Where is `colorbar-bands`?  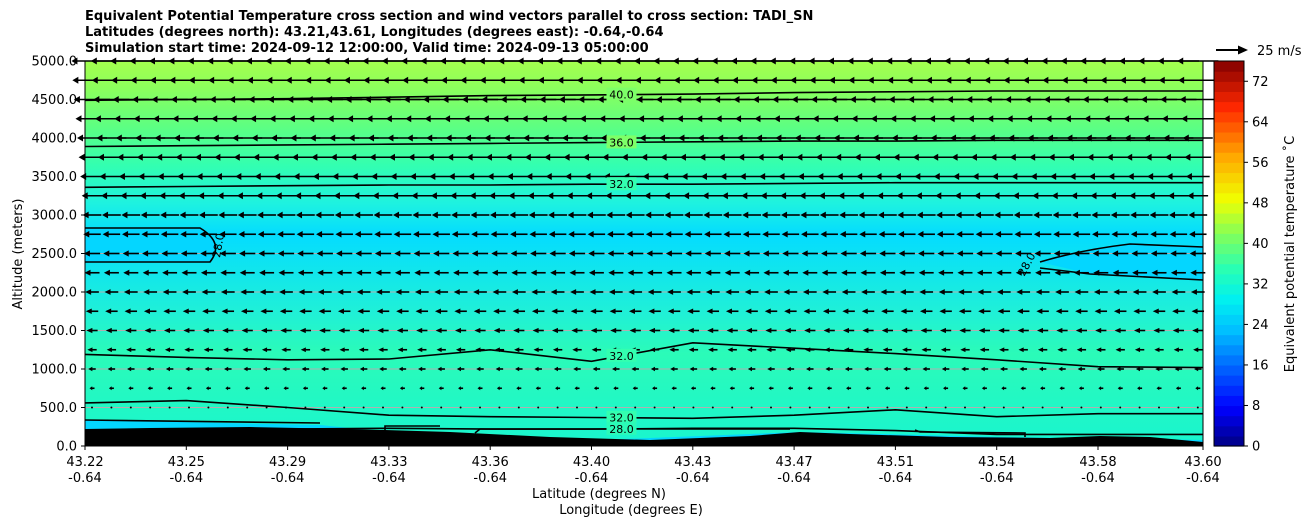
colorbar-bands is located at coordinates (1229, 254).